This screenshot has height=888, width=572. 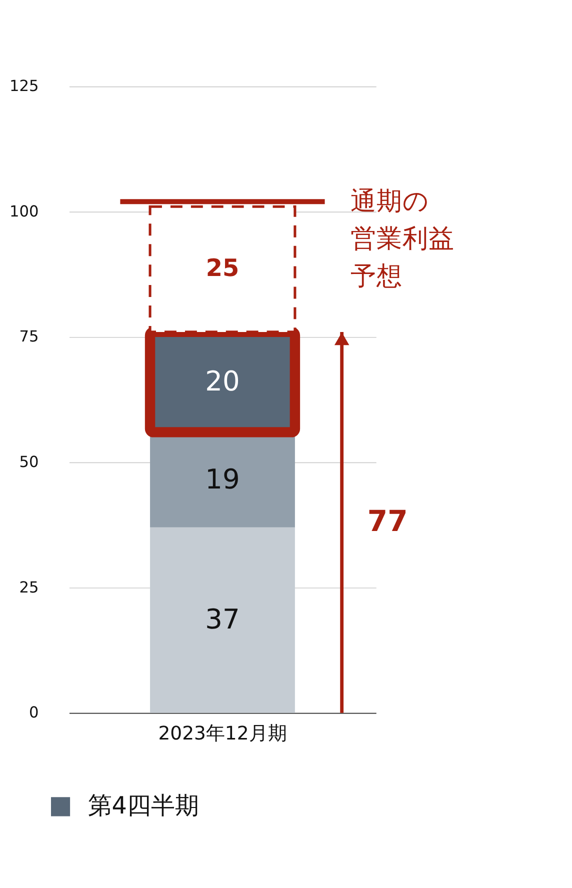 I want to click on legend-label: 第4四半期, so click(x=143, y=805).